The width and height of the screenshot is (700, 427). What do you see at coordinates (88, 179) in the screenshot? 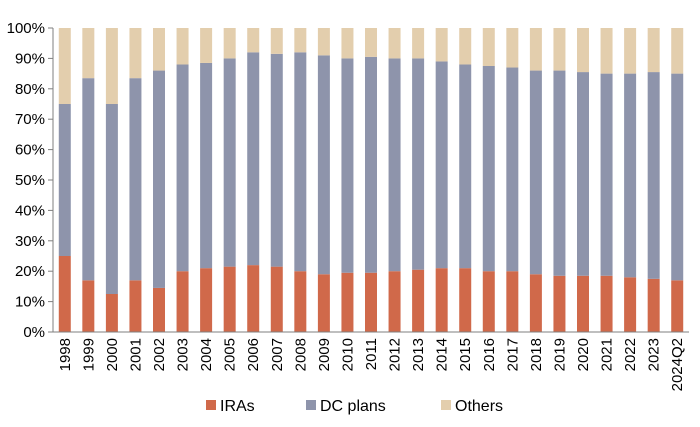
I see `bar-dc-plans-1999` at bounding box center [88, 179].